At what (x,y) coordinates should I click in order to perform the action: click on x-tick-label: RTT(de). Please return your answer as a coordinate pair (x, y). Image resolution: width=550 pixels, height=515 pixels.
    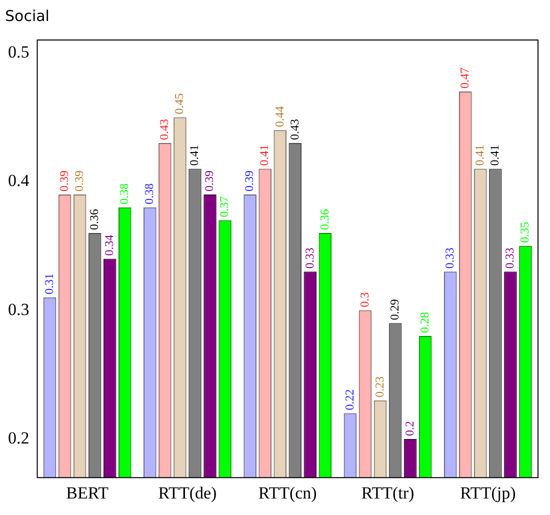
    Looking at the image, I should click on (187, 492).